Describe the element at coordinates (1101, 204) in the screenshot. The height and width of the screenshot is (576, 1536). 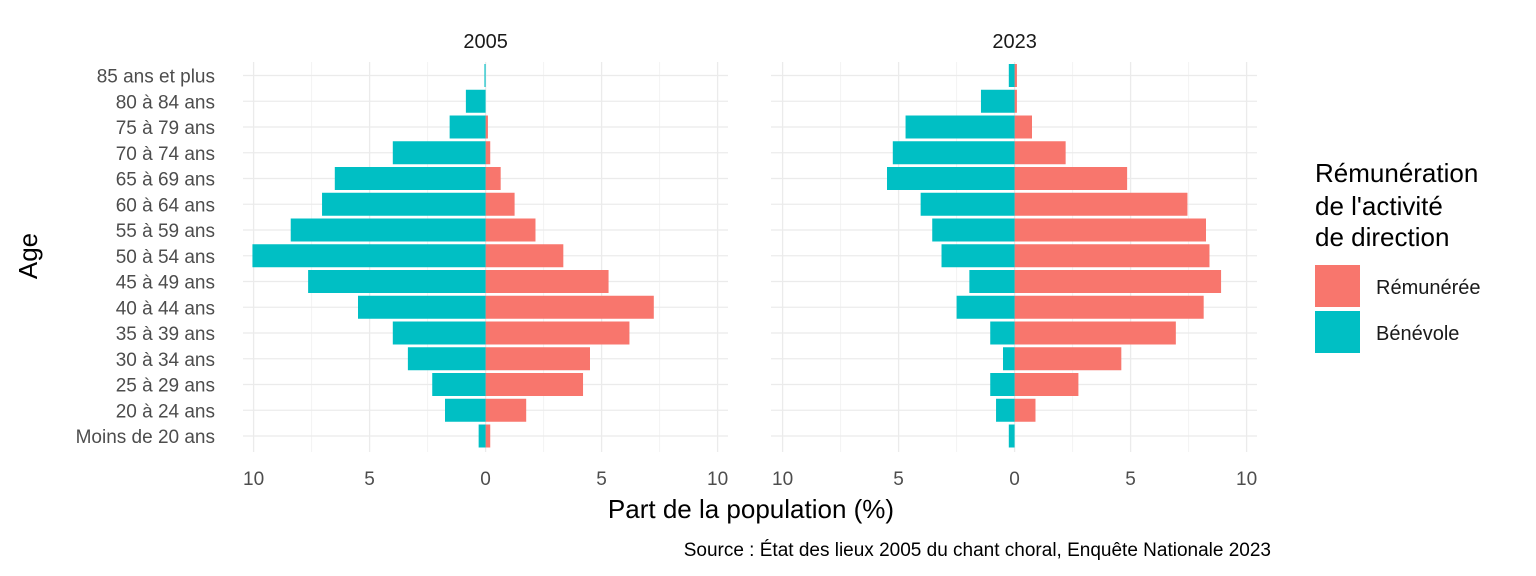
I see `bar-remuneree-2023-60-a-64-ans` at that location.